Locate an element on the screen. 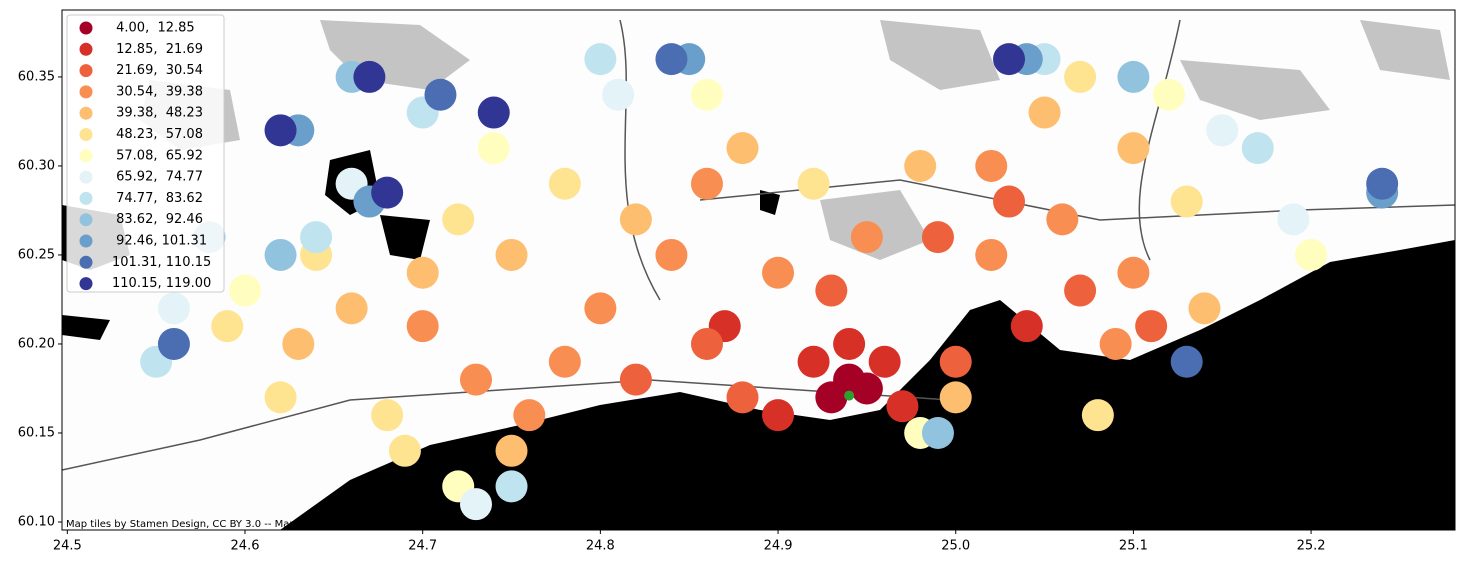  y-tick-label: 60.25 is located at coordinates (36, 254).